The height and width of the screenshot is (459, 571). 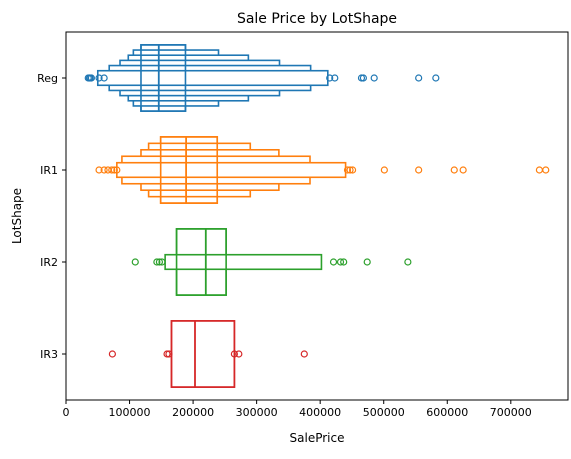 I want to click on x-tick-label: 300000, so click(x=257, y=412).